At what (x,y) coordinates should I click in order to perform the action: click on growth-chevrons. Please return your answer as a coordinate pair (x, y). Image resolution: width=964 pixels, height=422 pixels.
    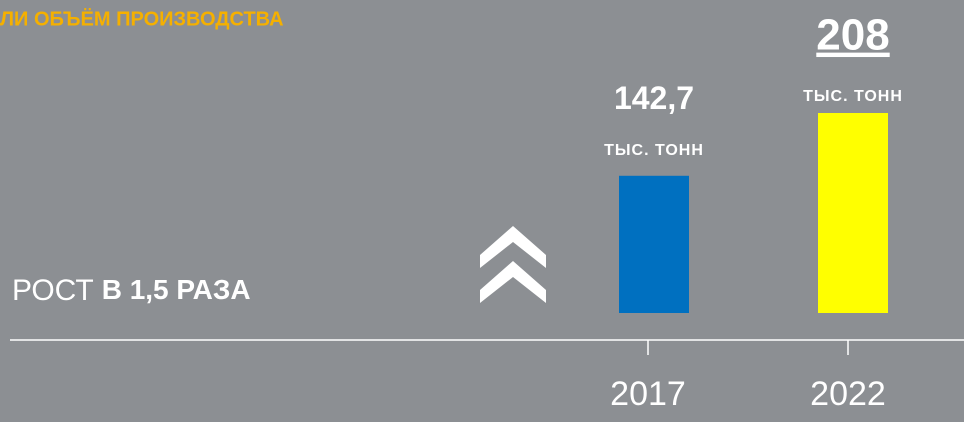
    Looking at the image, I should click on (513, 264).